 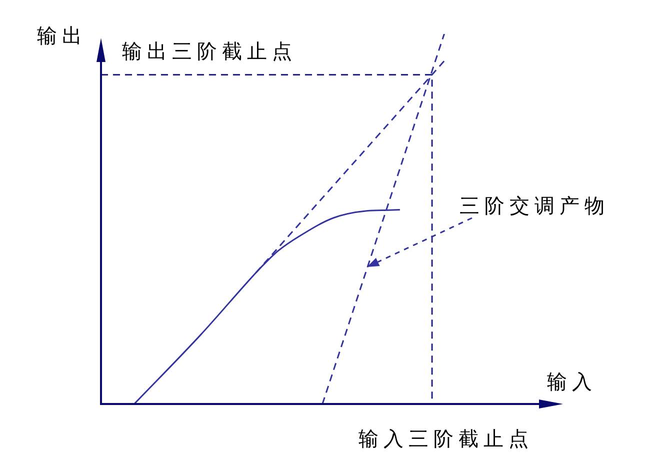 I want to click on x-axis-title: 输入, so click(x=572, y=383).